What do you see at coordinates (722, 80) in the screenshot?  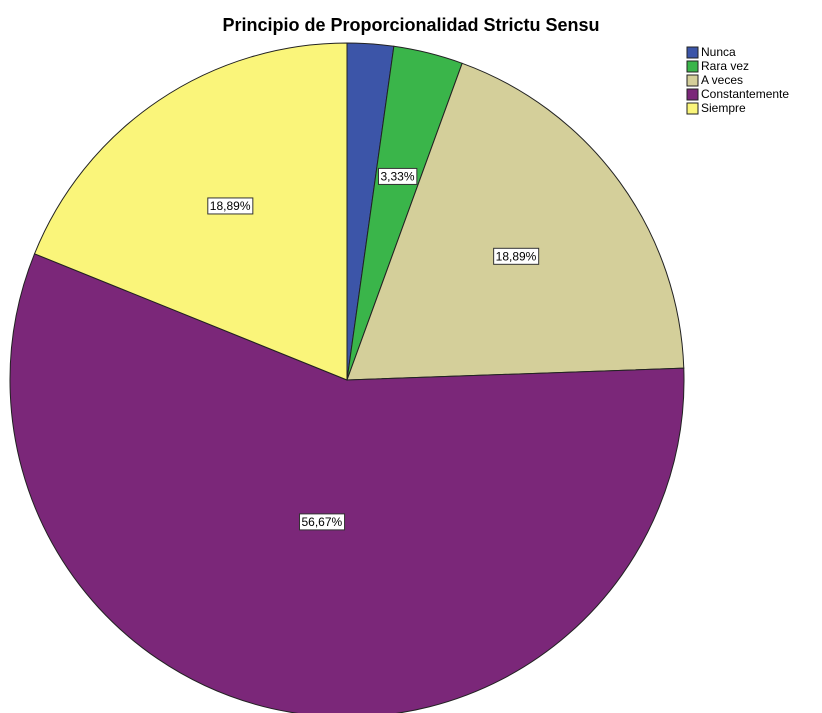 I see `legend-label: A veces` at bounding box center [722, 80].